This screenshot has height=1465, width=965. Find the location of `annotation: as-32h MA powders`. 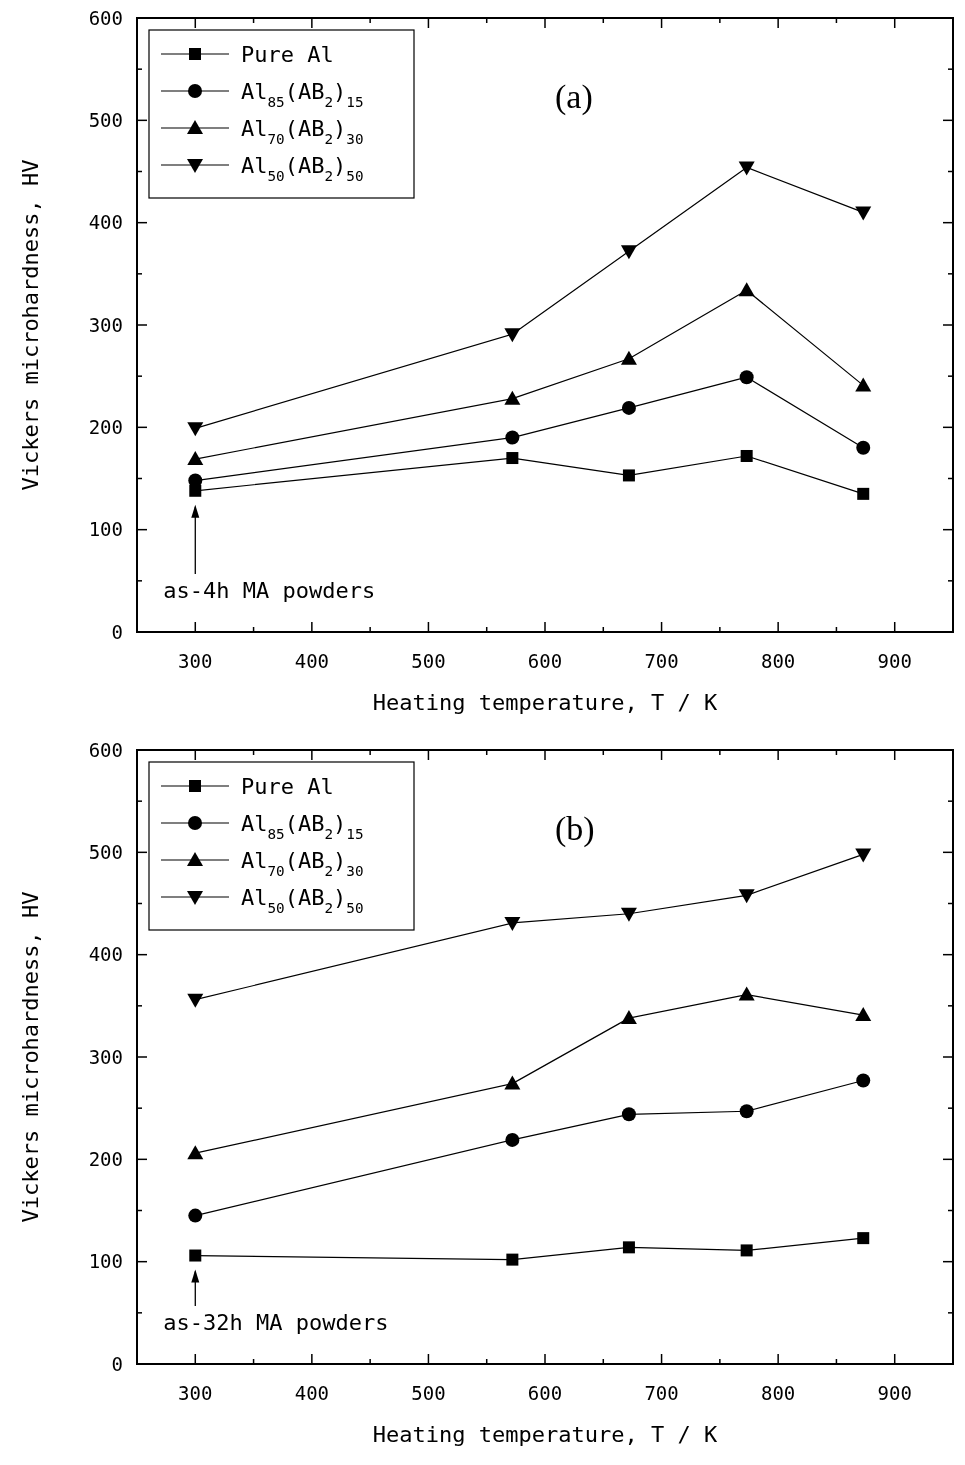

annotation: as-32h MA powders is located at coordinates (276, 1322).